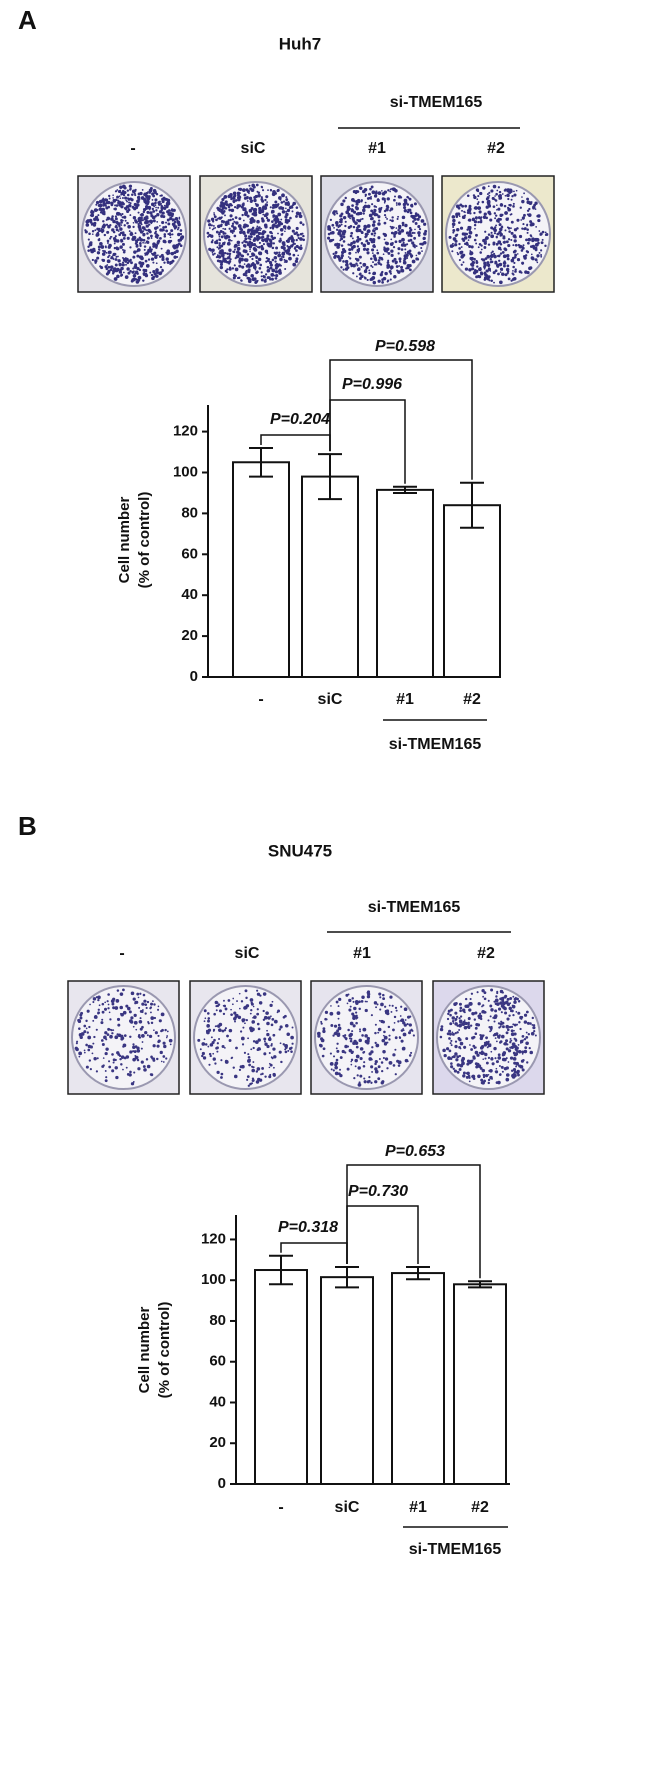 This screenshot has width=646, height=1782. Describe the element at coordinates (435, 744) in the screenshot. I see `group-label: si-TMEM165` at that location.